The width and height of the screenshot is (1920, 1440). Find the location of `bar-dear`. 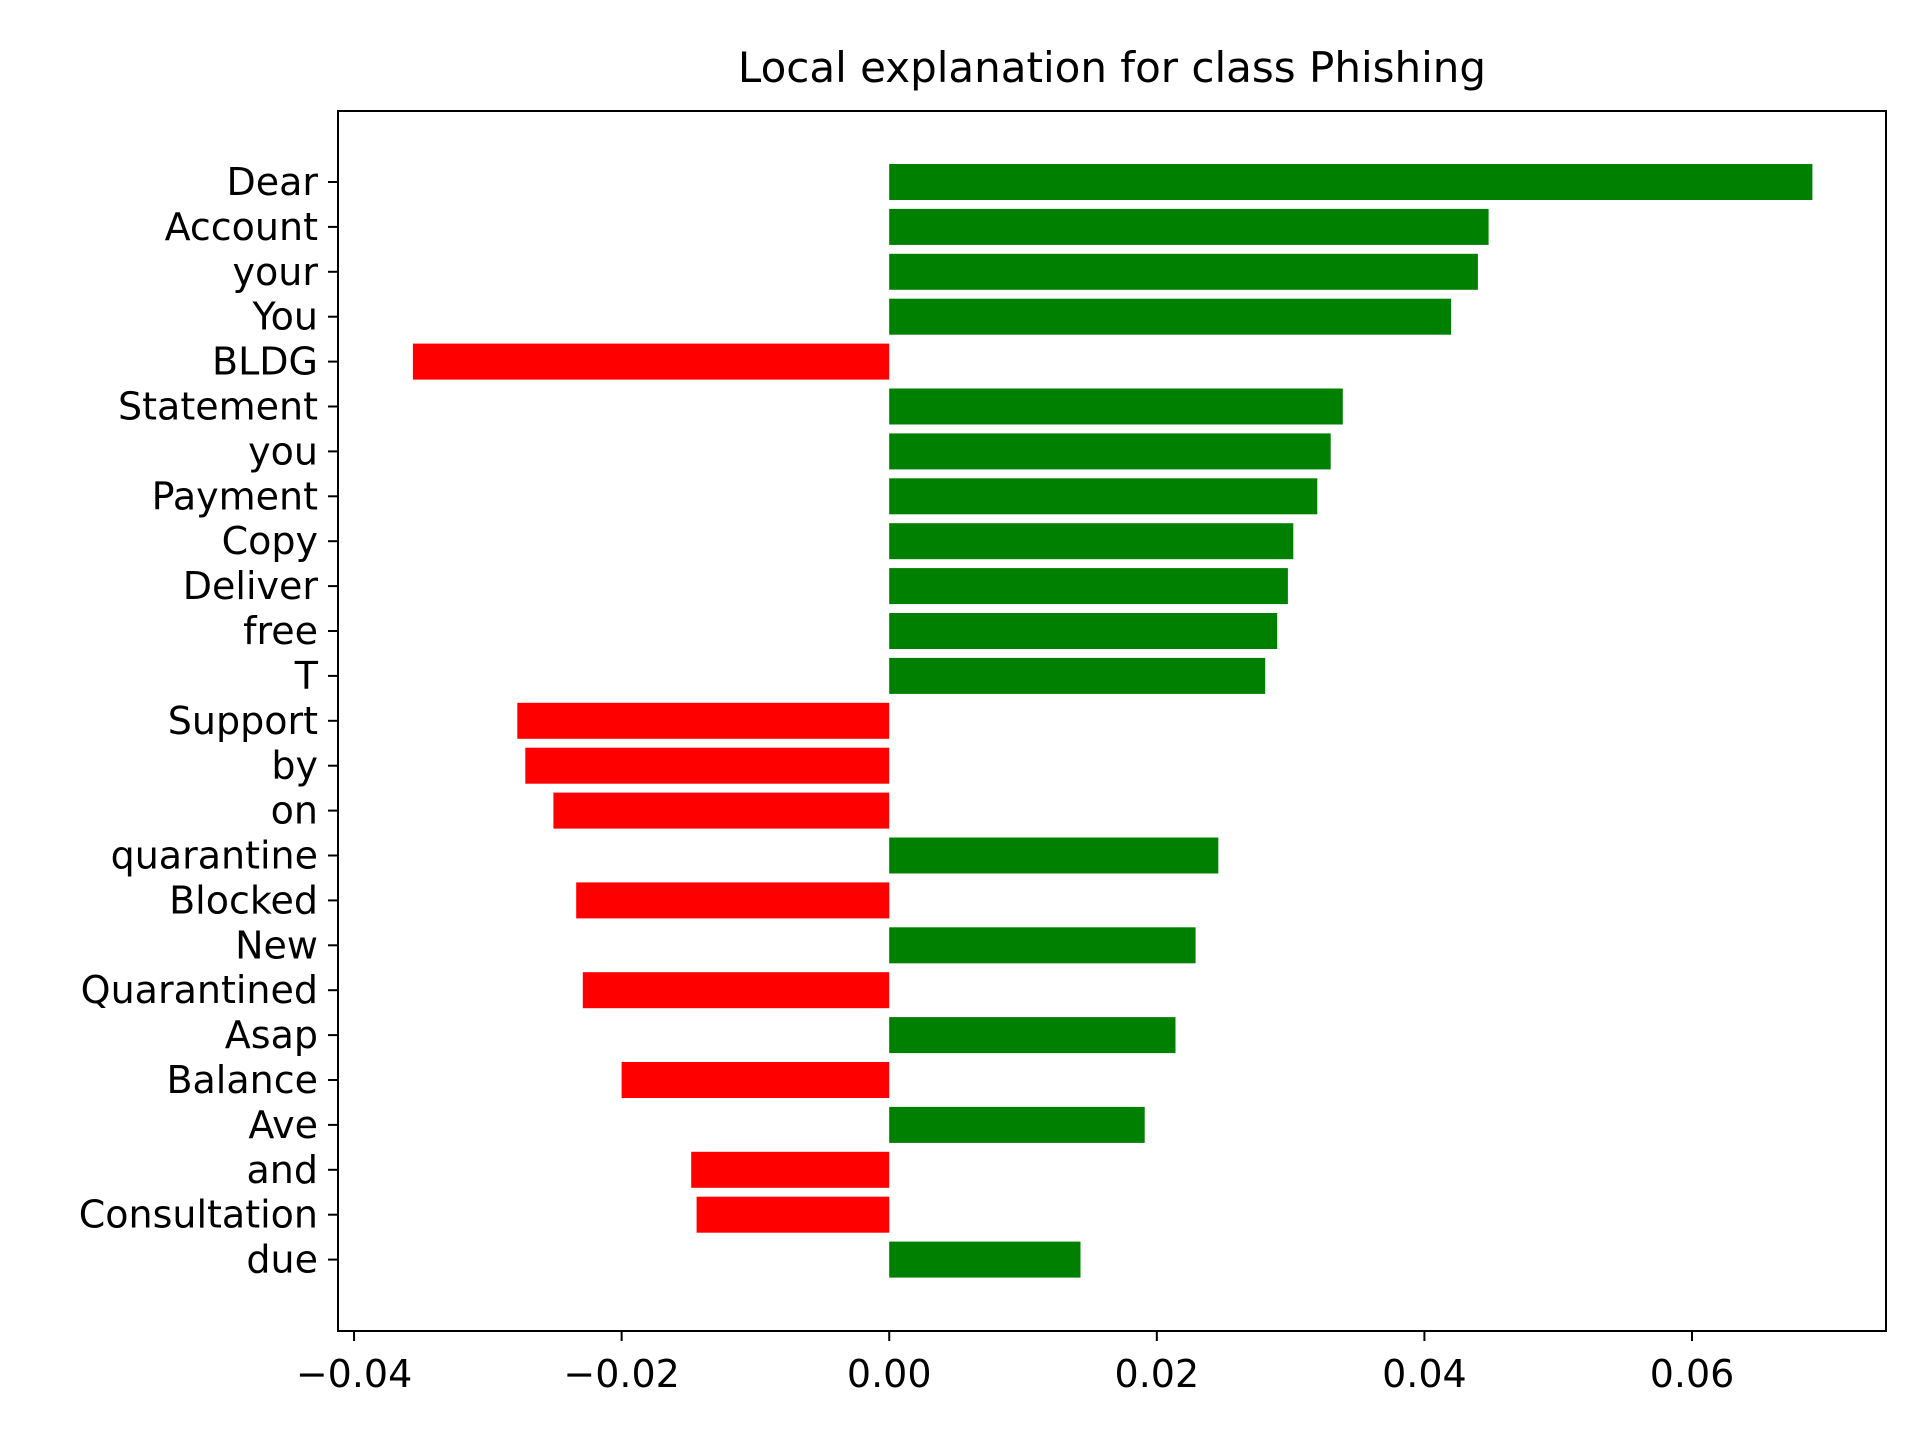

bar-dear is located at coordinates (1351, 182).